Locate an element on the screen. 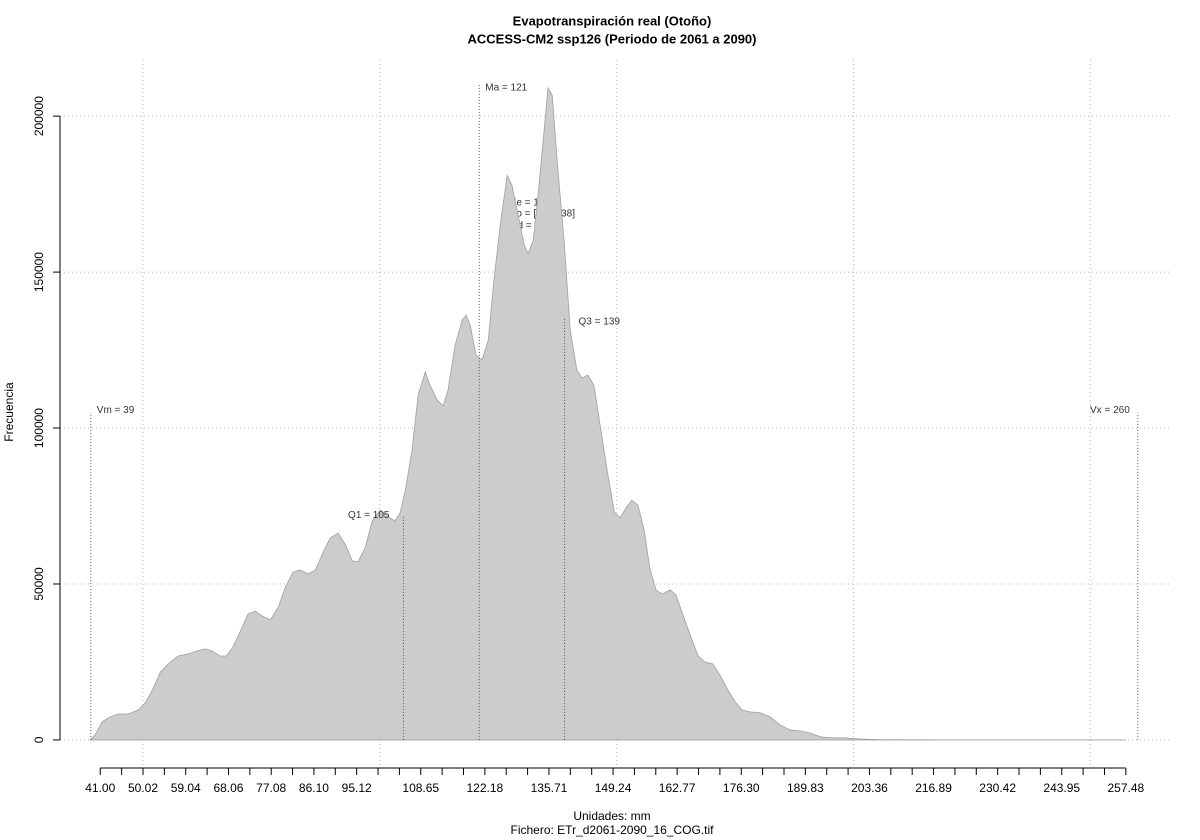  y-tick-label: 150000 is located at coordinates (39, 272).